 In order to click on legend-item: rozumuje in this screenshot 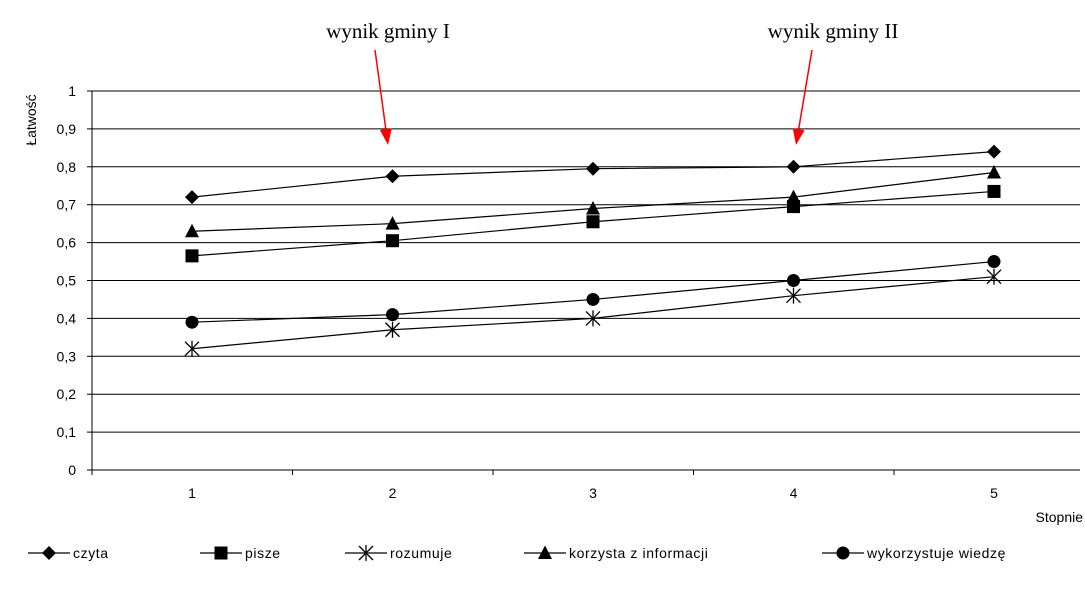, I will do `click(398, 553)`.